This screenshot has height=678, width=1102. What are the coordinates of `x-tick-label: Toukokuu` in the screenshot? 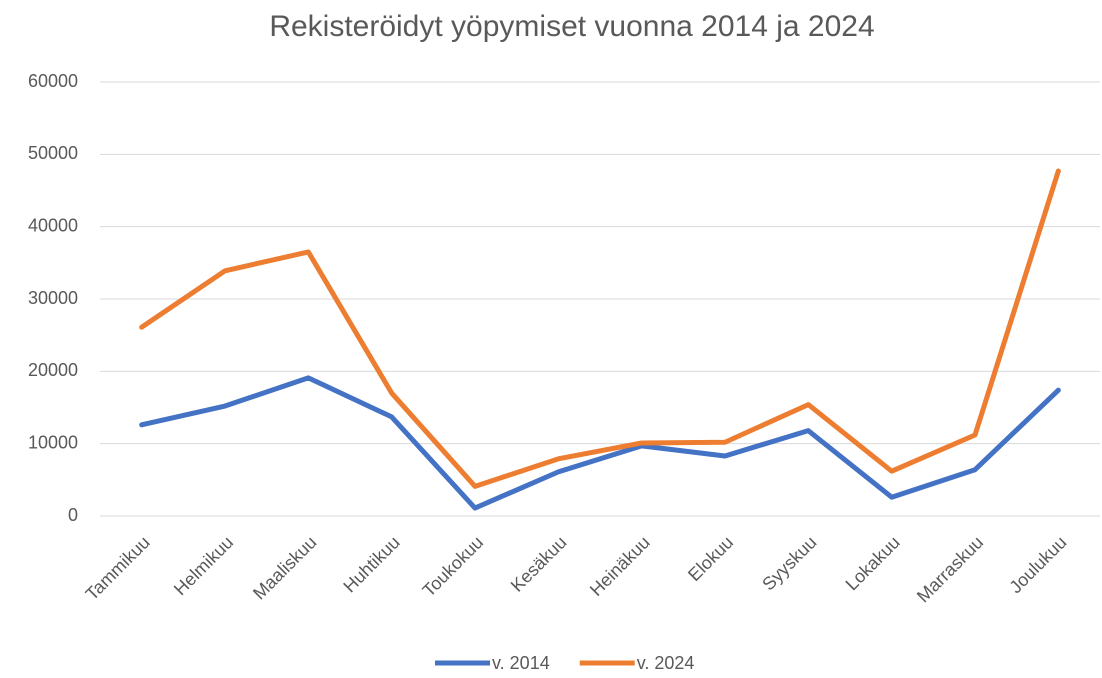 It's located at (453, 566).